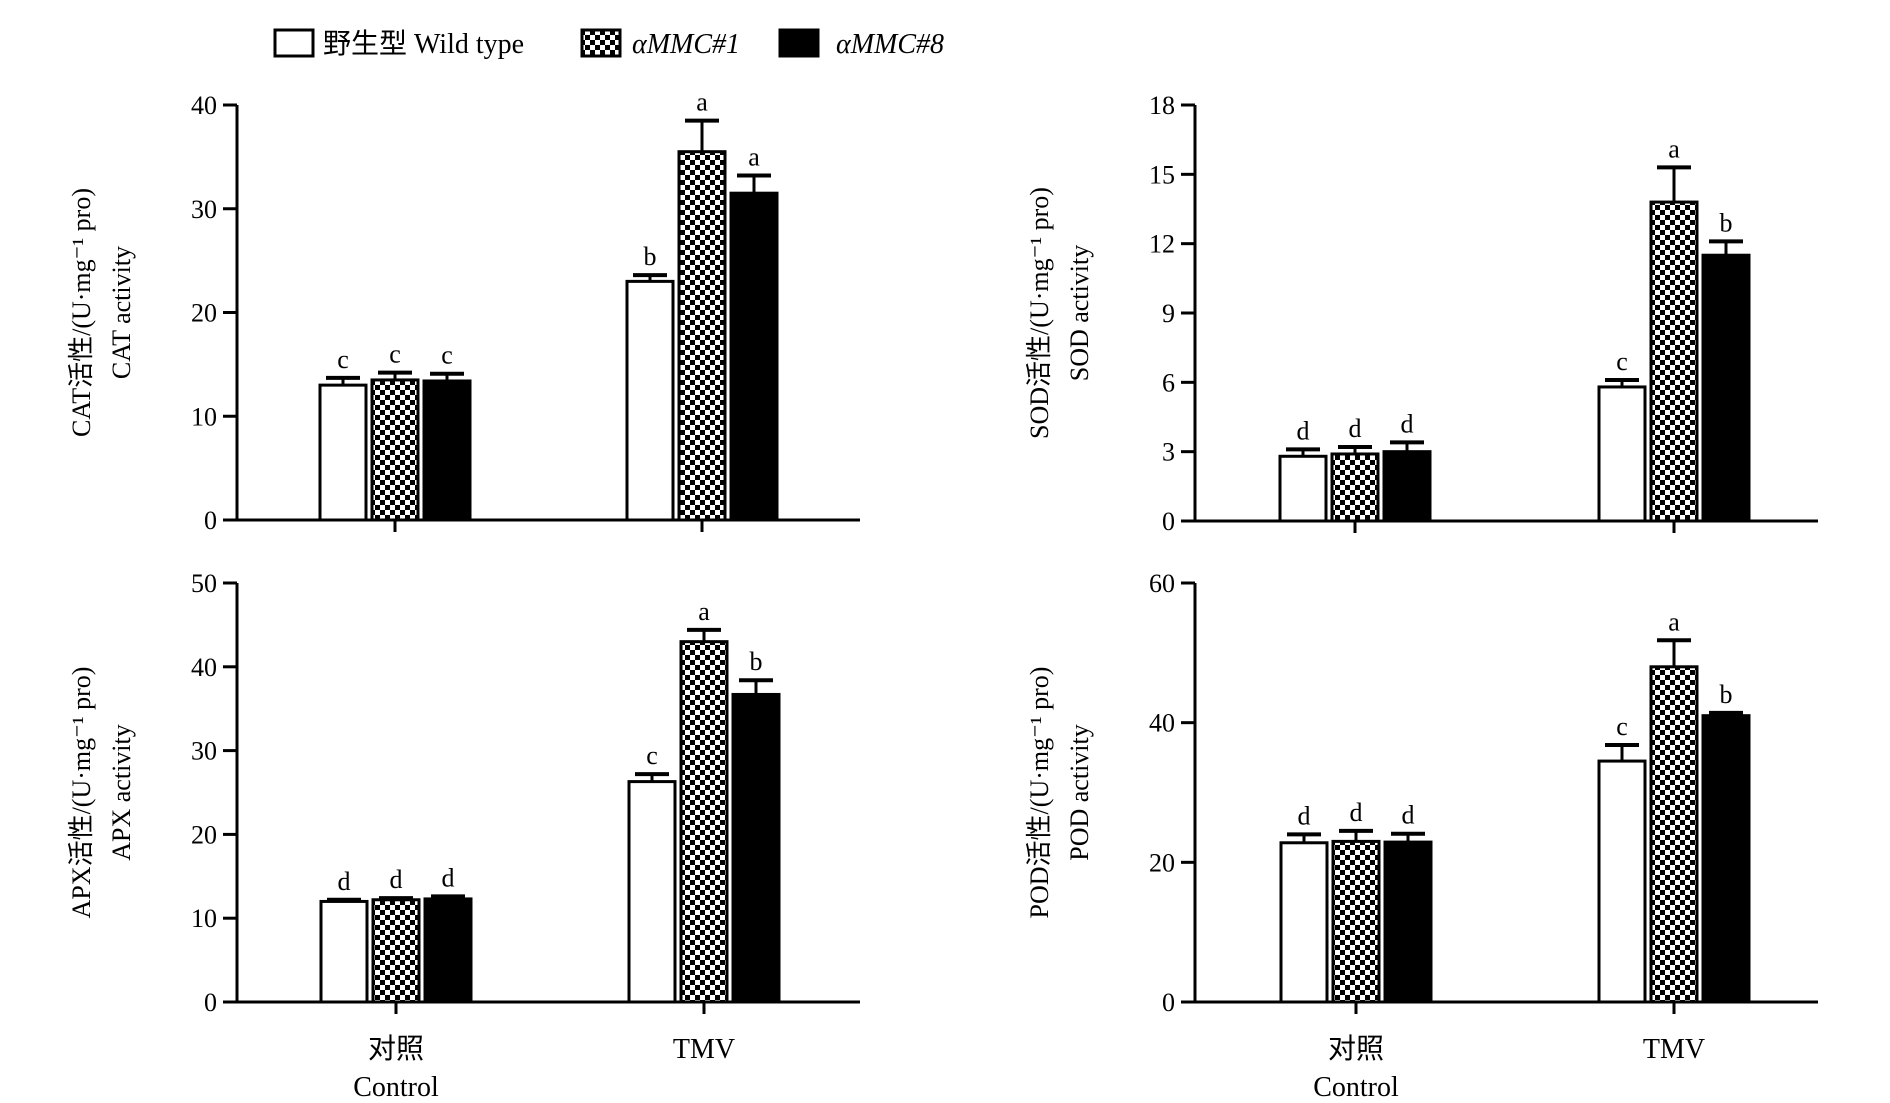  Describe the element at coordinates (1039, 313) in the screenshot. I see `y-axis-label-line1: SOD活性/(U·mg⁻¹ pro)` at that location.